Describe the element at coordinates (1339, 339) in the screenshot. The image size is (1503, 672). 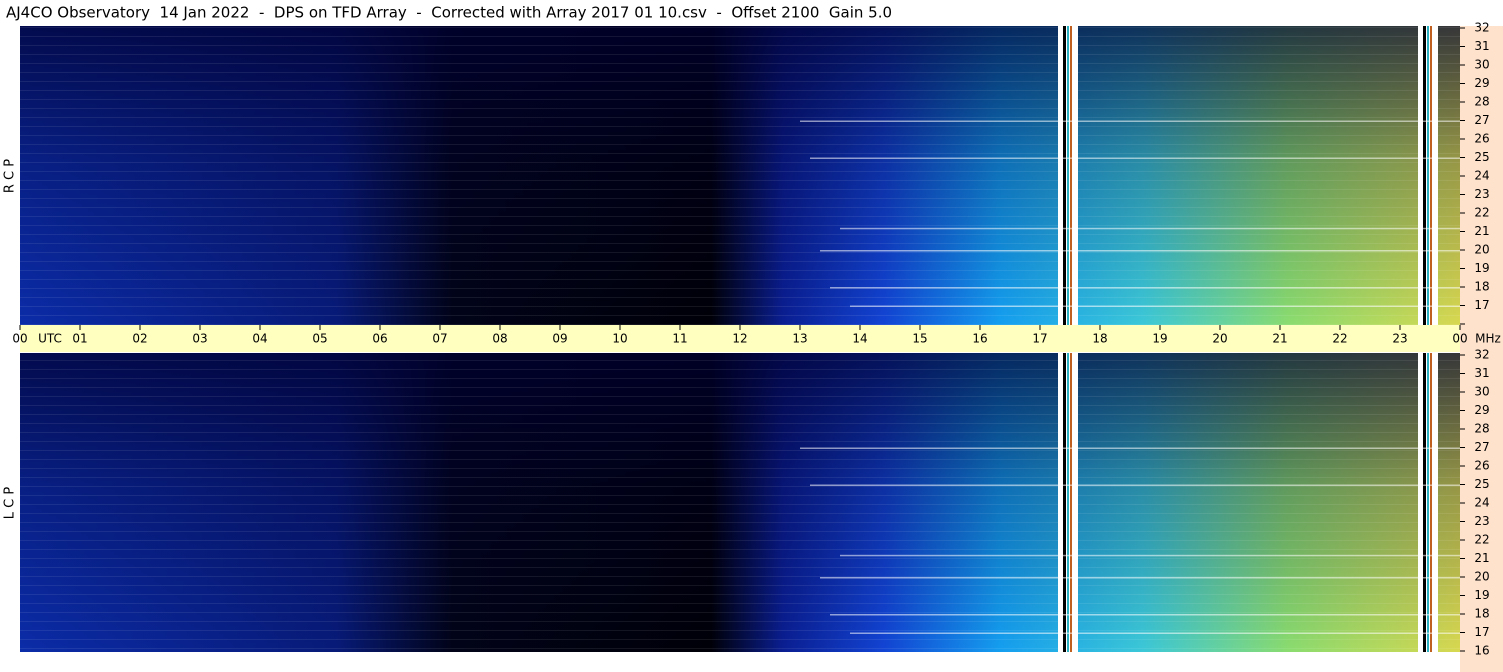
I see `x-tick-label: 22` at that location.